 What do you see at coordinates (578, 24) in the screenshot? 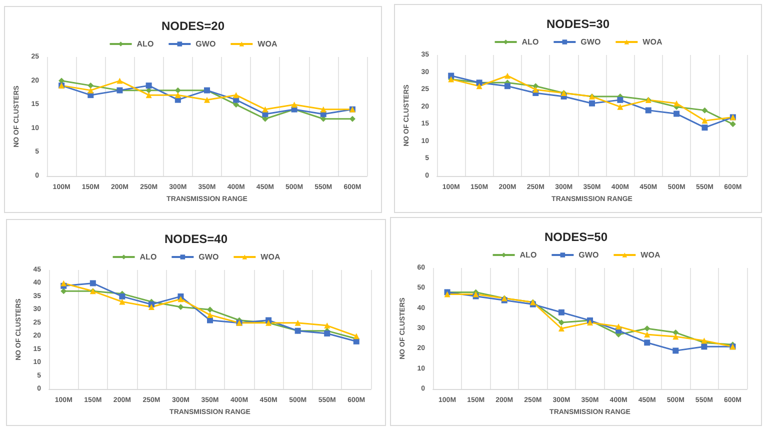
I see `chart-title: NODES=30` at bounding box center [578, 24].